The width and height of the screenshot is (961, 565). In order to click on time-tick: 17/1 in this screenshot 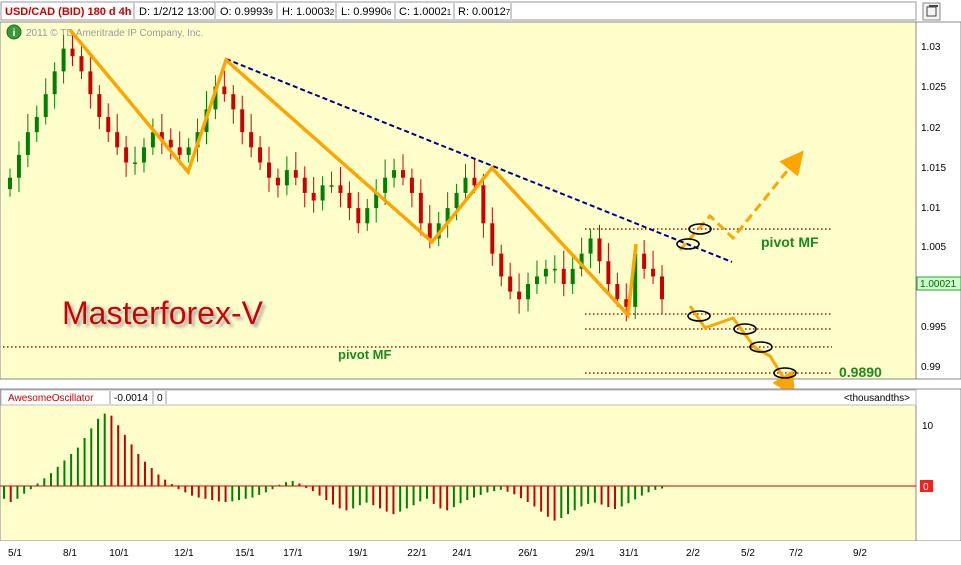, I will do `click(293, 553)`.